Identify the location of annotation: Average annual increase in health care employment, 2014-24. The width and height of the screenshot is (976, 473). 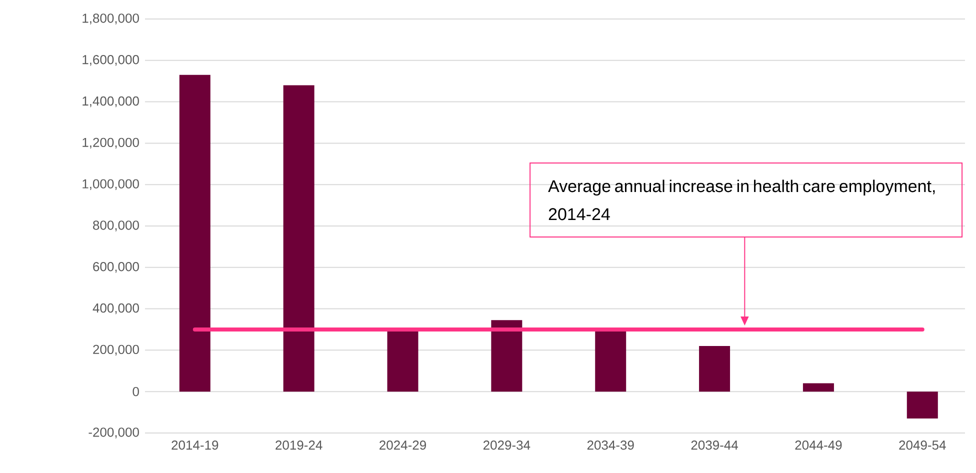
(741, 200).